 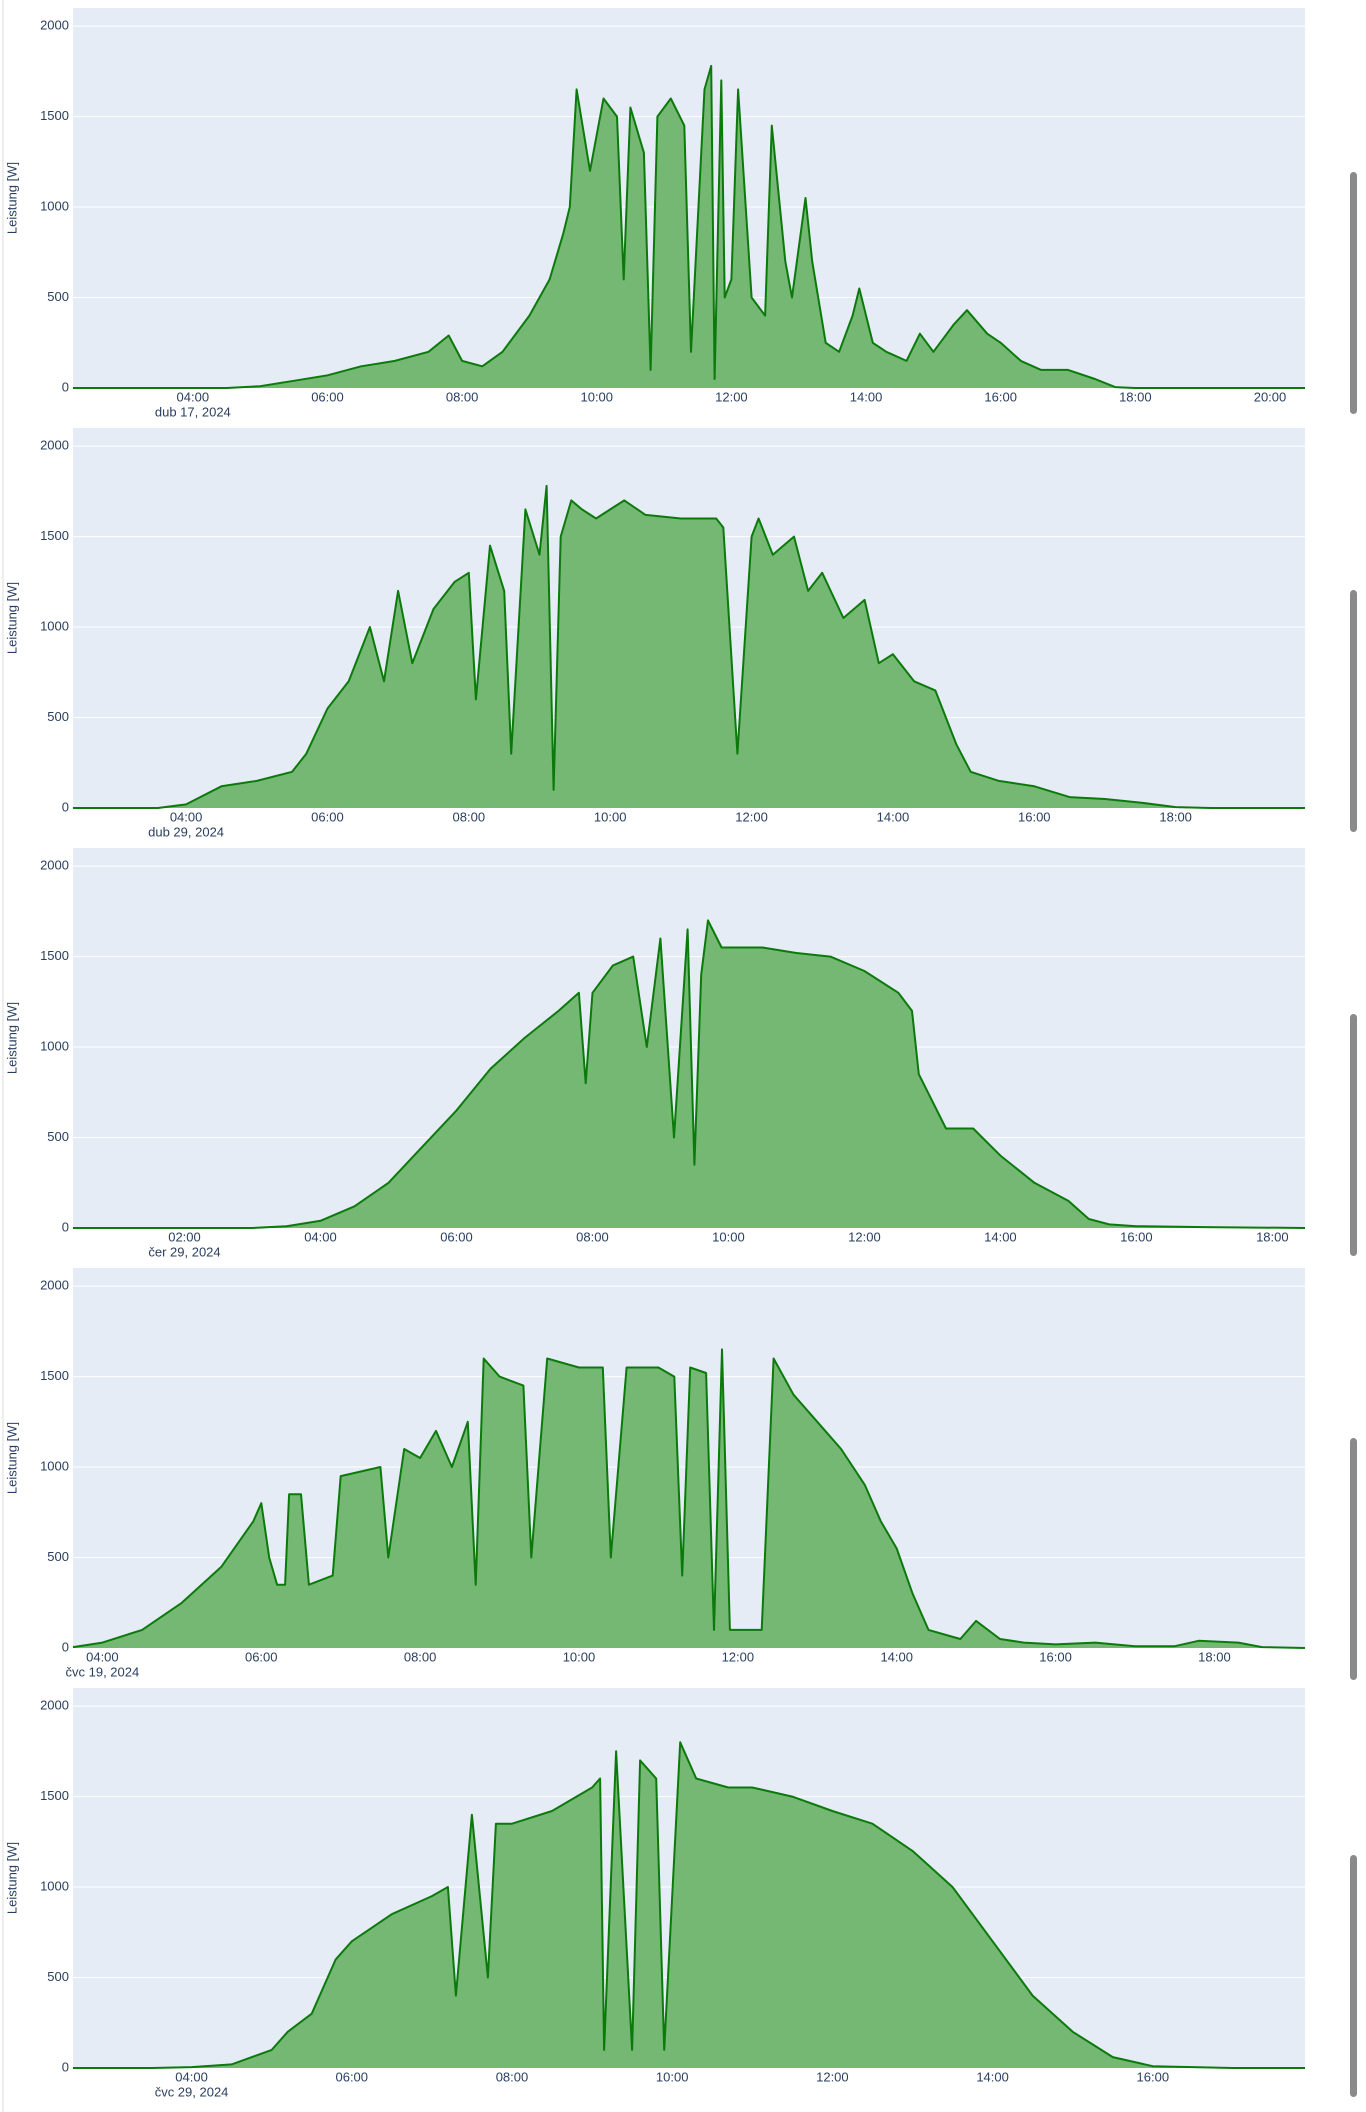 What do you see at coordinates (193, 411) in the screenshot?
I see `date-label: dub 17, 2024` at bounding box center [193, 411].